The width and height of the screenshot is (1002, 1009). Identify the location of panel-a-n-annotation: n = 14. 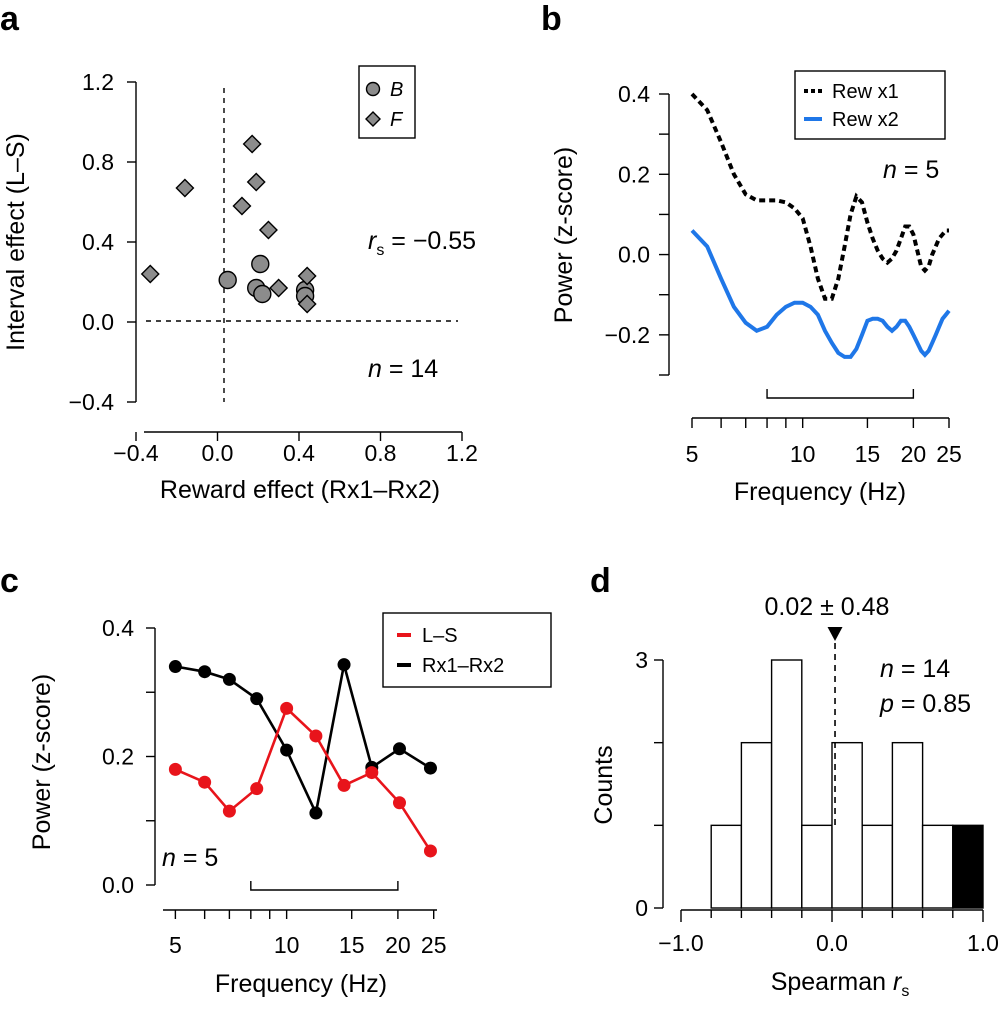
(403, 369).